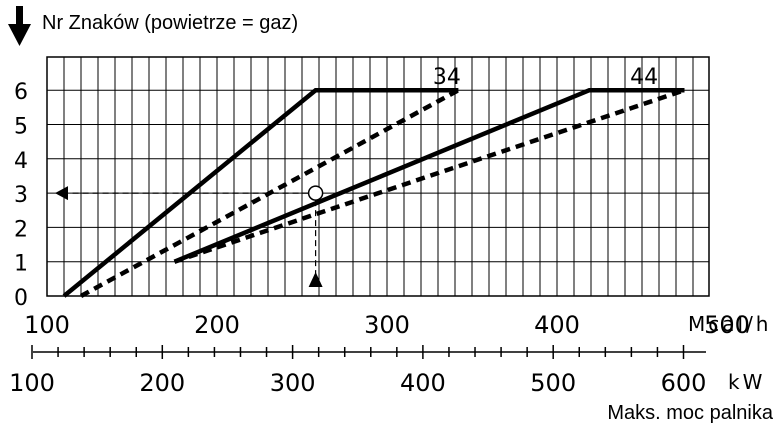 Image resolution: width=778 pixels, height=425 pixels. What do you see at coordinates (447, 77) in the screenshot?
I see `series-label: 34` at bounding box center [447, 77].